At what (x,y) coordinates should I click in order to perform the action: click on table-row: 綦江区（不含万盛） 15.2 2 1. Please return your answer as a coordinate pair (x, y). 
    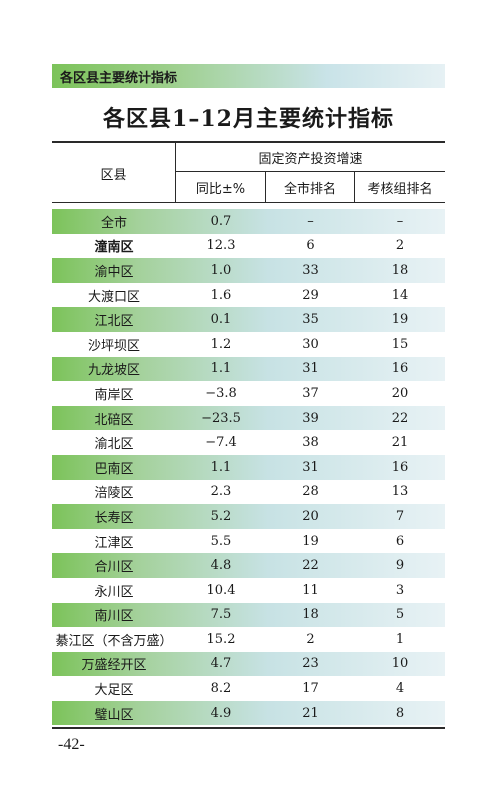
    Looking at the image, I should click on (248, 639).